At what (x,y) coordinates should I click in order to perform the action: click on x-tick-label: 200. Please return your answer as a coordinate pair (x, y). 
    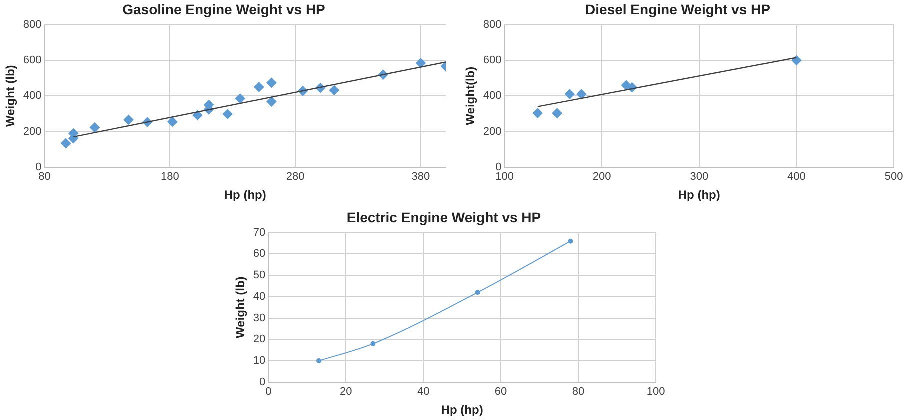
    Looking at the image, I should click on (602, 177).